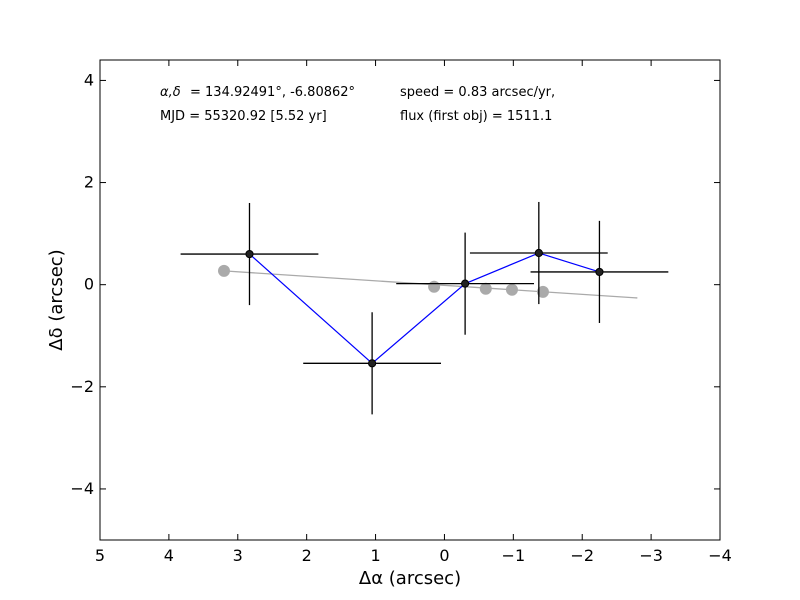 This screenshot has height=600, width=800. I want to click on y-axis-label: Δδ (arcsec), so click(56, 299).